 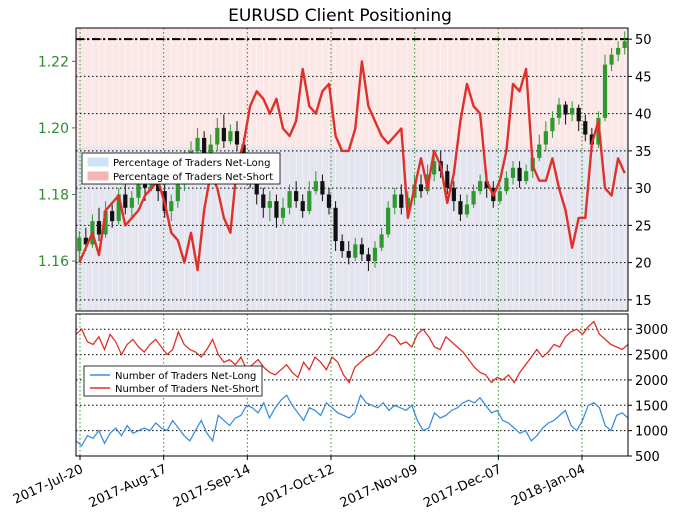 I want to click on x-tick-label: 2017-Dec-07, so click(x=462, y=486).